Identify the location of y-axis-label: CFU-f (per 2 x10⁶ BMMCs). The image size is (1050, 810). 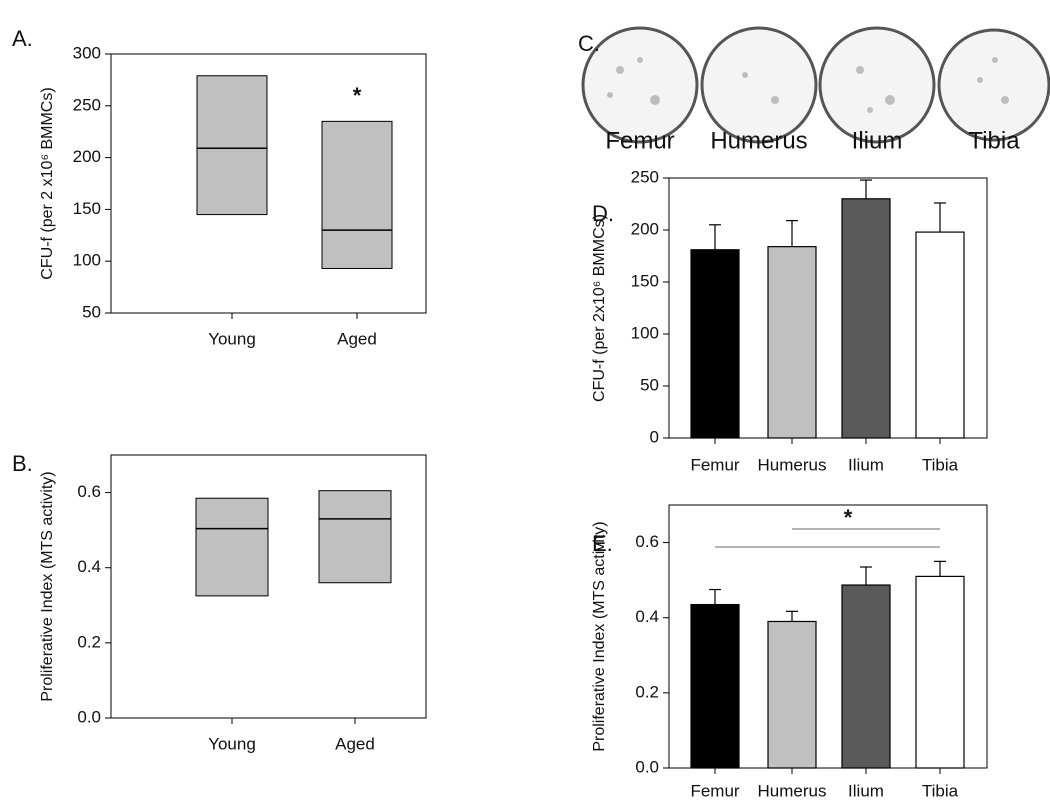
(47, 183).